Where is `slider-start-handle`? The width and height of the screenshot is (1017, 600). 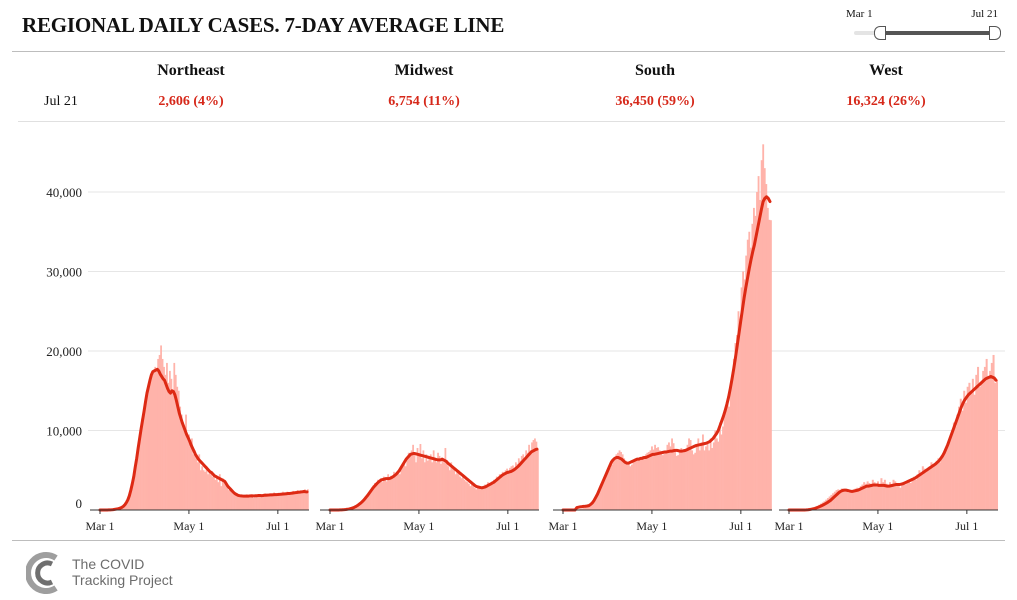
slider-start-handle is located at coordinates (880, 33).